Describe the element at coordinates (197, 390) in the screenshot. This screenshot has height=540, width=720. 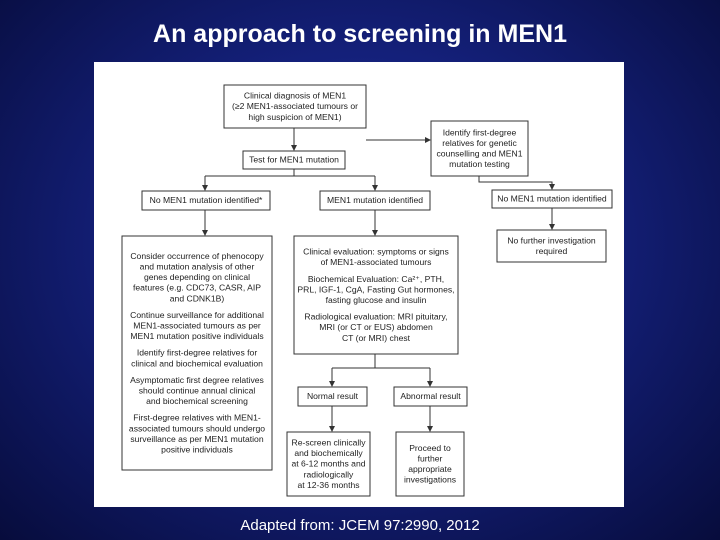
I see `node-text: should continue annual clinical` at that location.